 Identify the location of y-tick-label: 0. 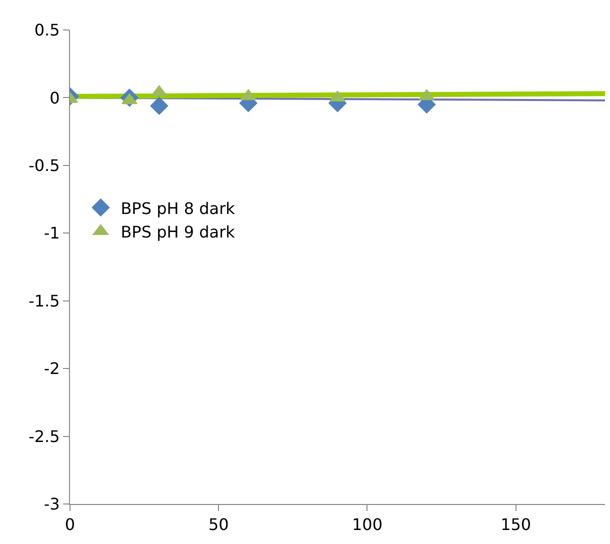
(55, 98).